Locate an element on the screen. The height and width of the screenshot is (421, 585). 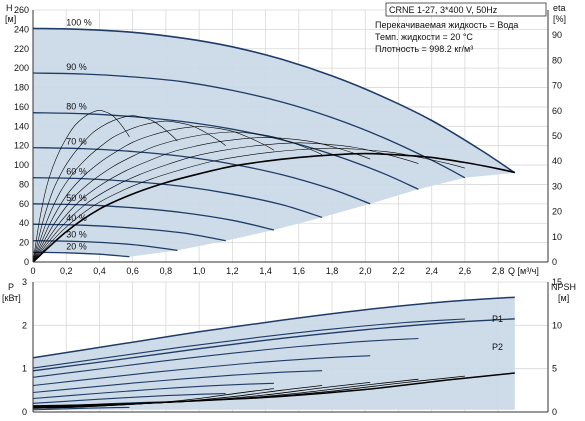
y-axis-label-head: H is located at coordinates (9, 8).